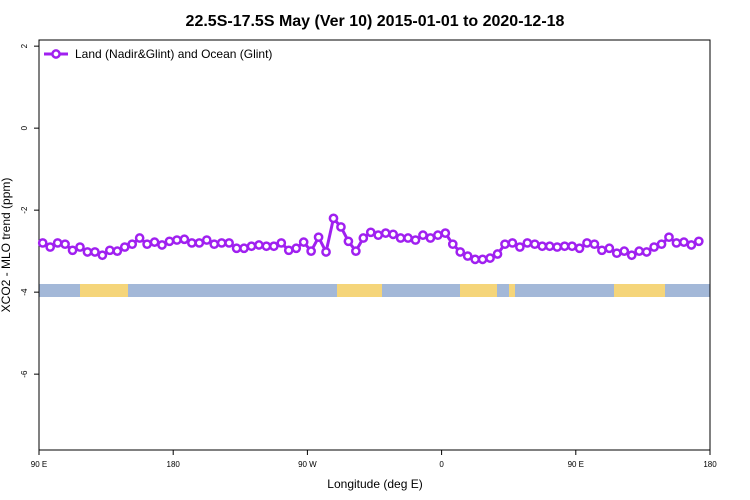 The width and height of the screenshot is (750, 500). I want to click on y-axis-label: XCO2 - MLO trend (ppm), so click(6, 245).